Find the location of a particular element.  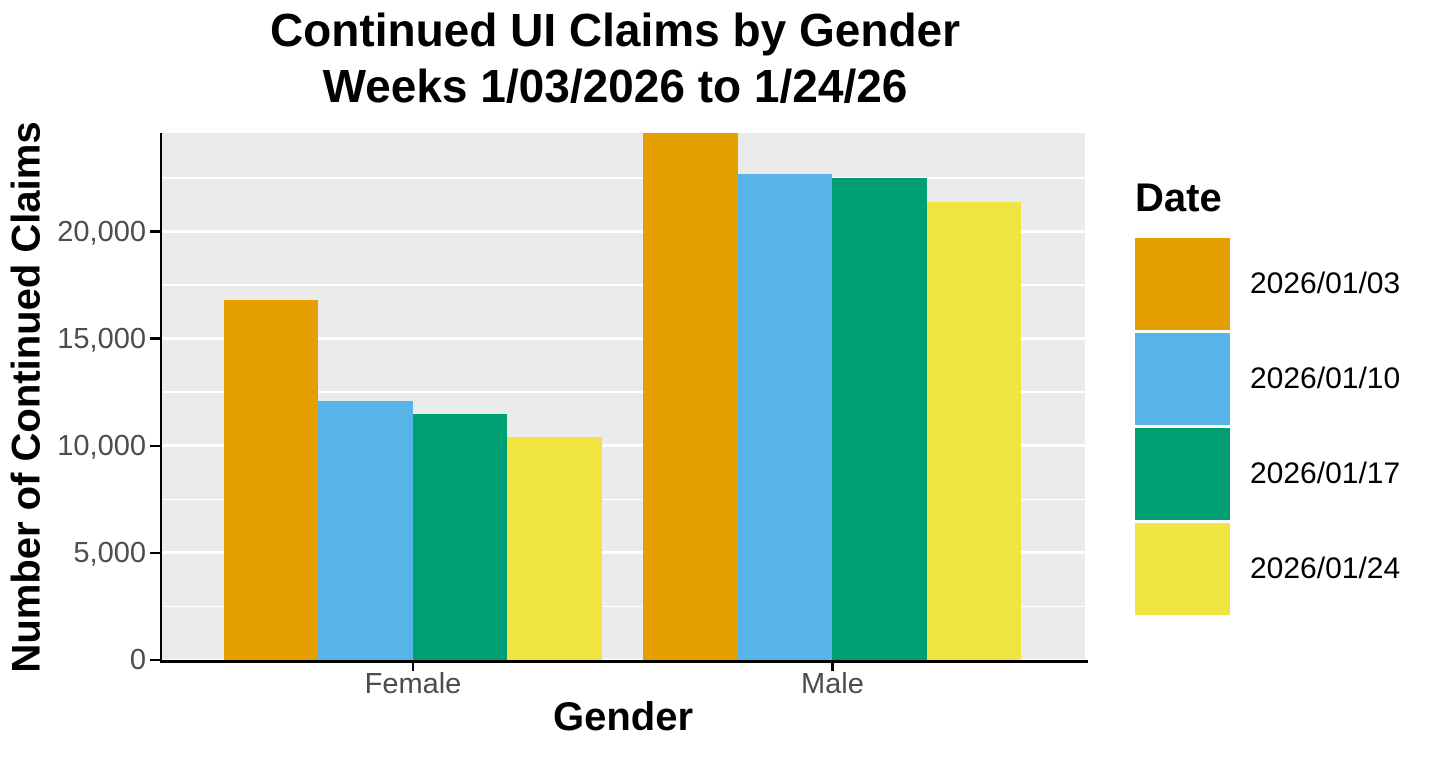

legend-entry: 2026/01/10 is located at coordinates (1285, 379).